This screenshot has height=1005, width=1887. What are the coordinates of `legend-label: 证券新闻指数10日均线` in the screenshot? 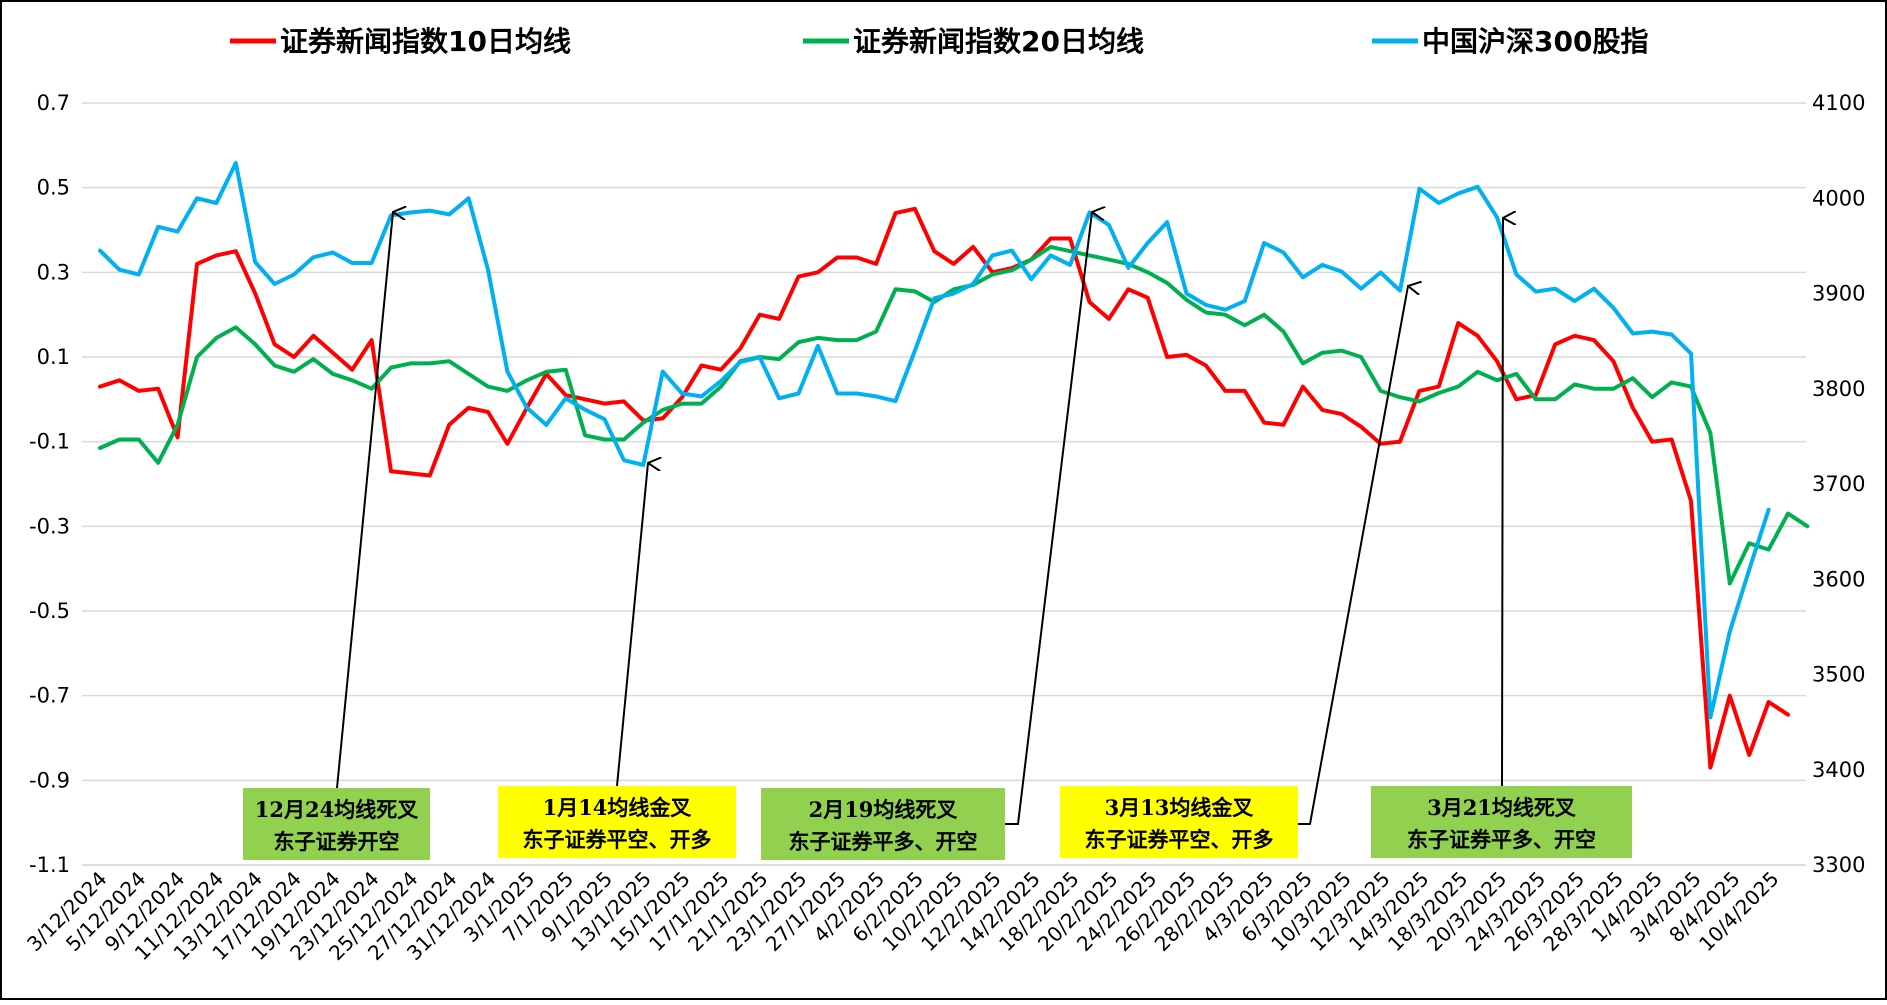 It's located at (425, 41).